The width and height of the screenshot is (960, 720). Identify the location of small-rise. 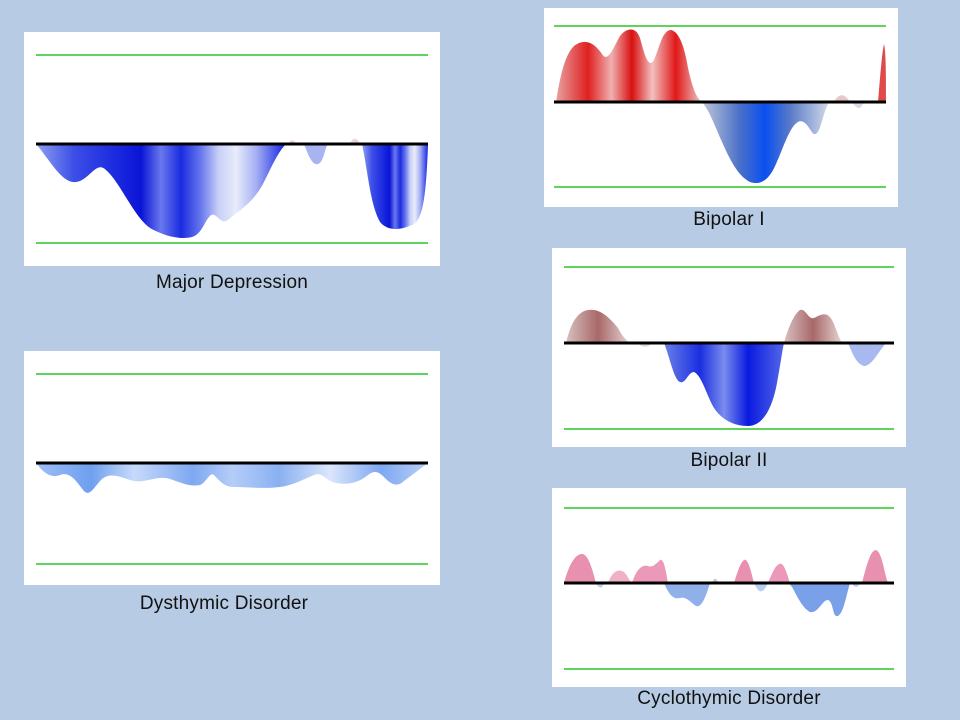
(842, 98).